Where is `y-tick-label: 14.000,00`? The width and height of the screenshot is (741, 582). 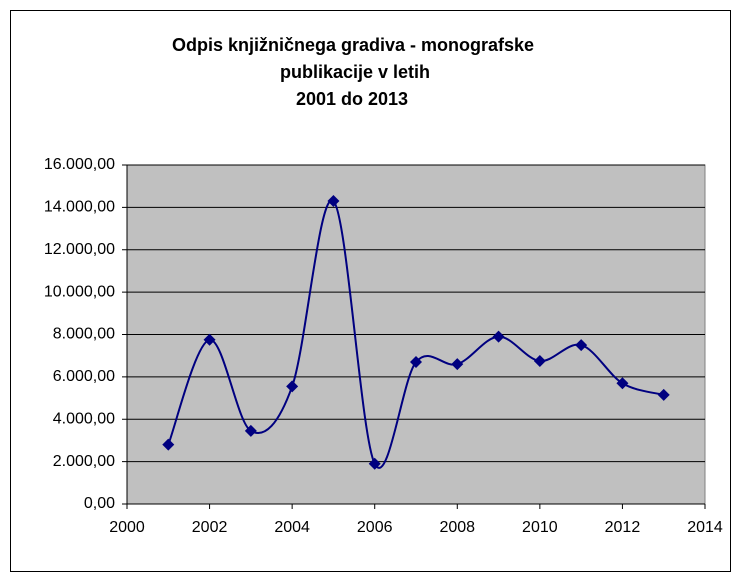
y-tick-label: 14.000,00 is located at coordinates (79, 207).